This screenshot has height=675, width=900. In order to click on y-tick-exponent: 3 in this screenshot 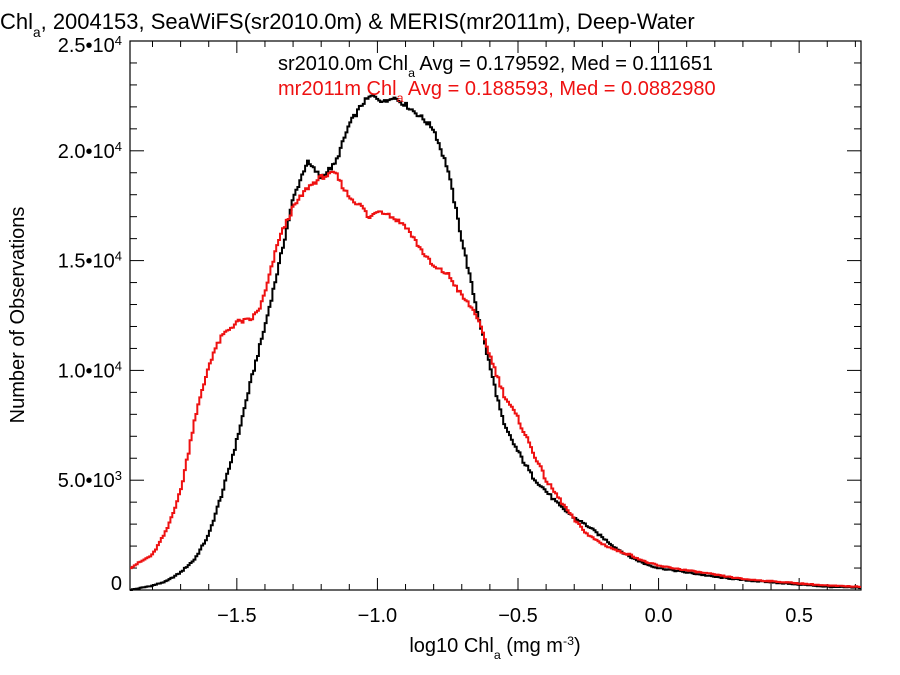, I will do `click(118, 475)`.